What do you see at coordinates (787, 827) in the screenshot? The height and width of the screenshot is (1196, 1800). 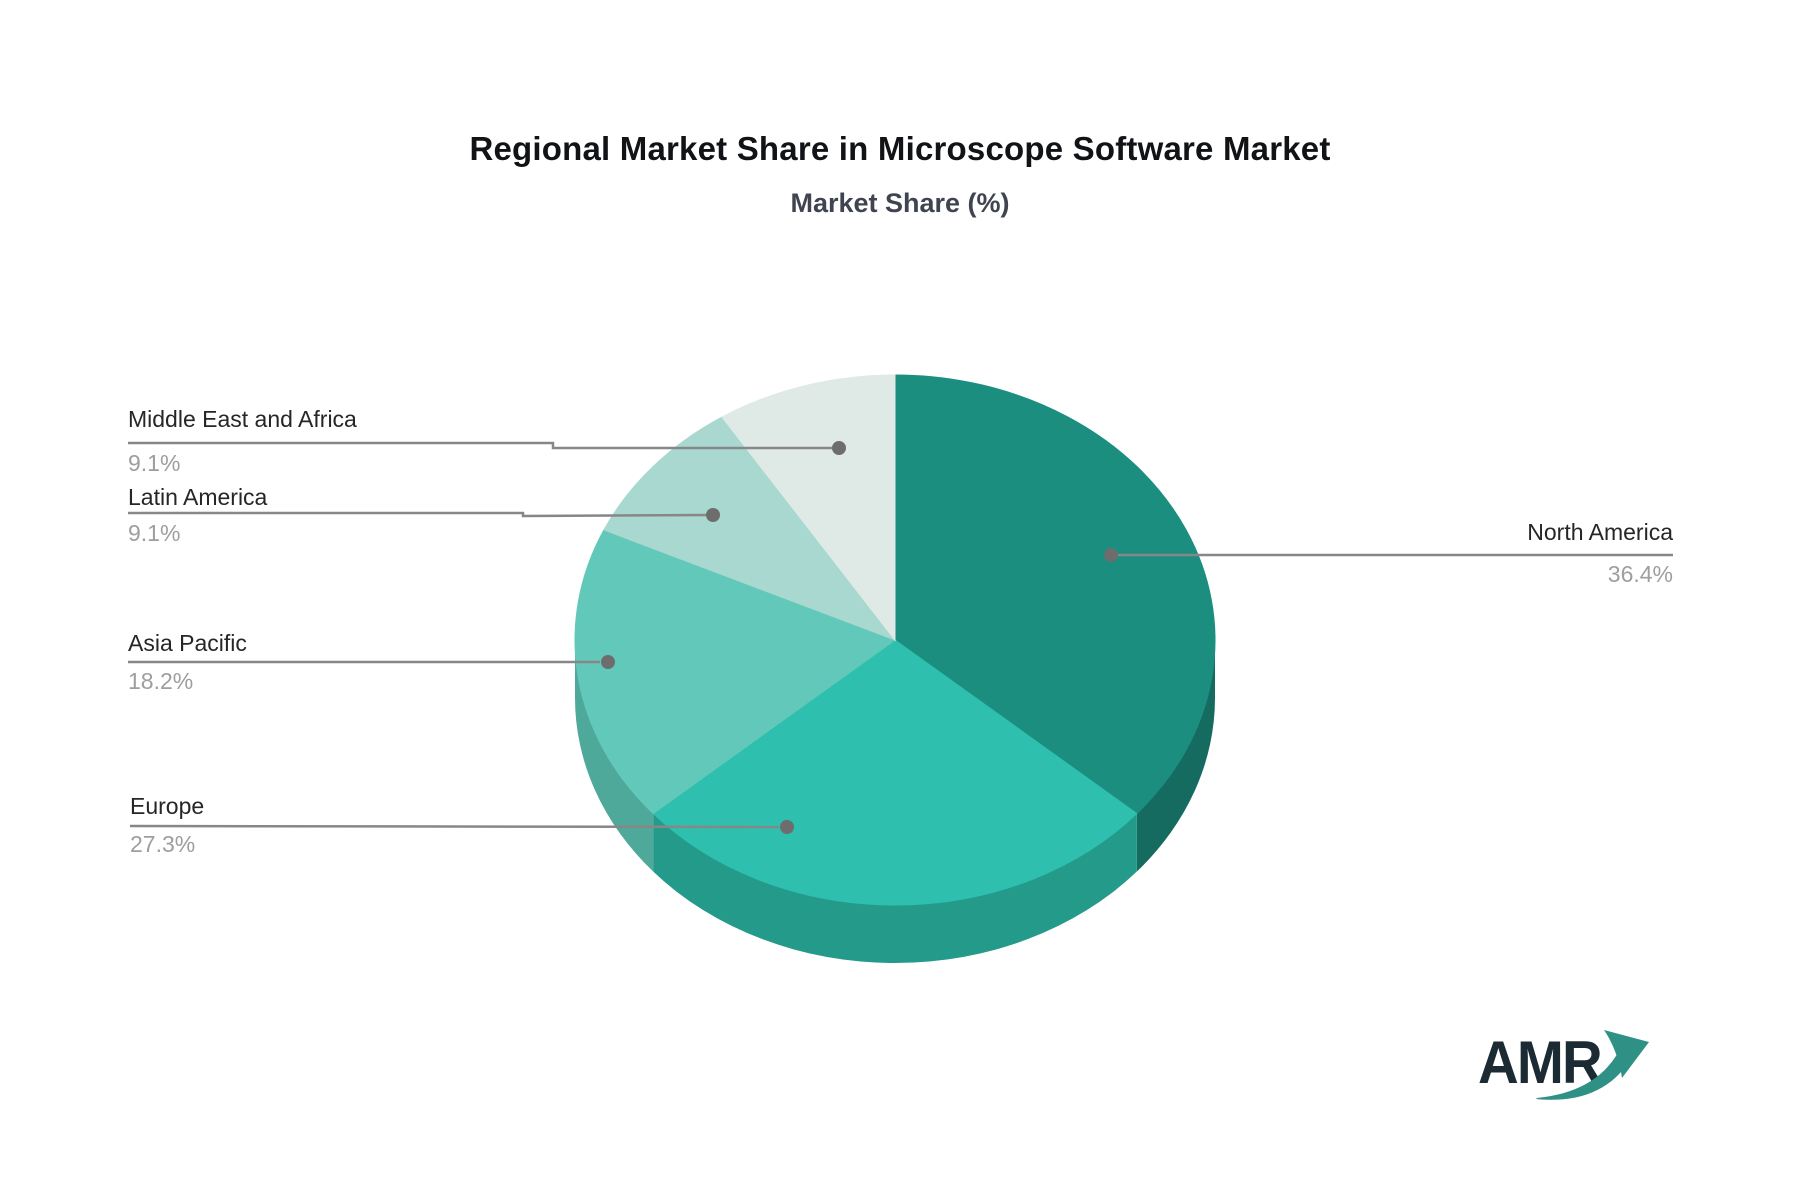 I see `leader-dot-europe` at bounding box center [787, 827].